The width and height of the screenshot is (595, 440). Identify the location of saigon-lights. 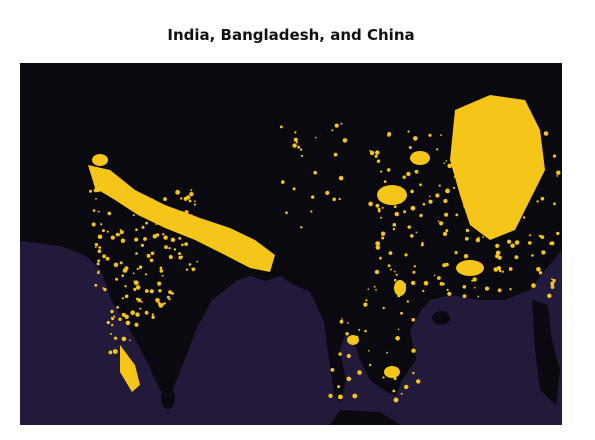
(392, 372).